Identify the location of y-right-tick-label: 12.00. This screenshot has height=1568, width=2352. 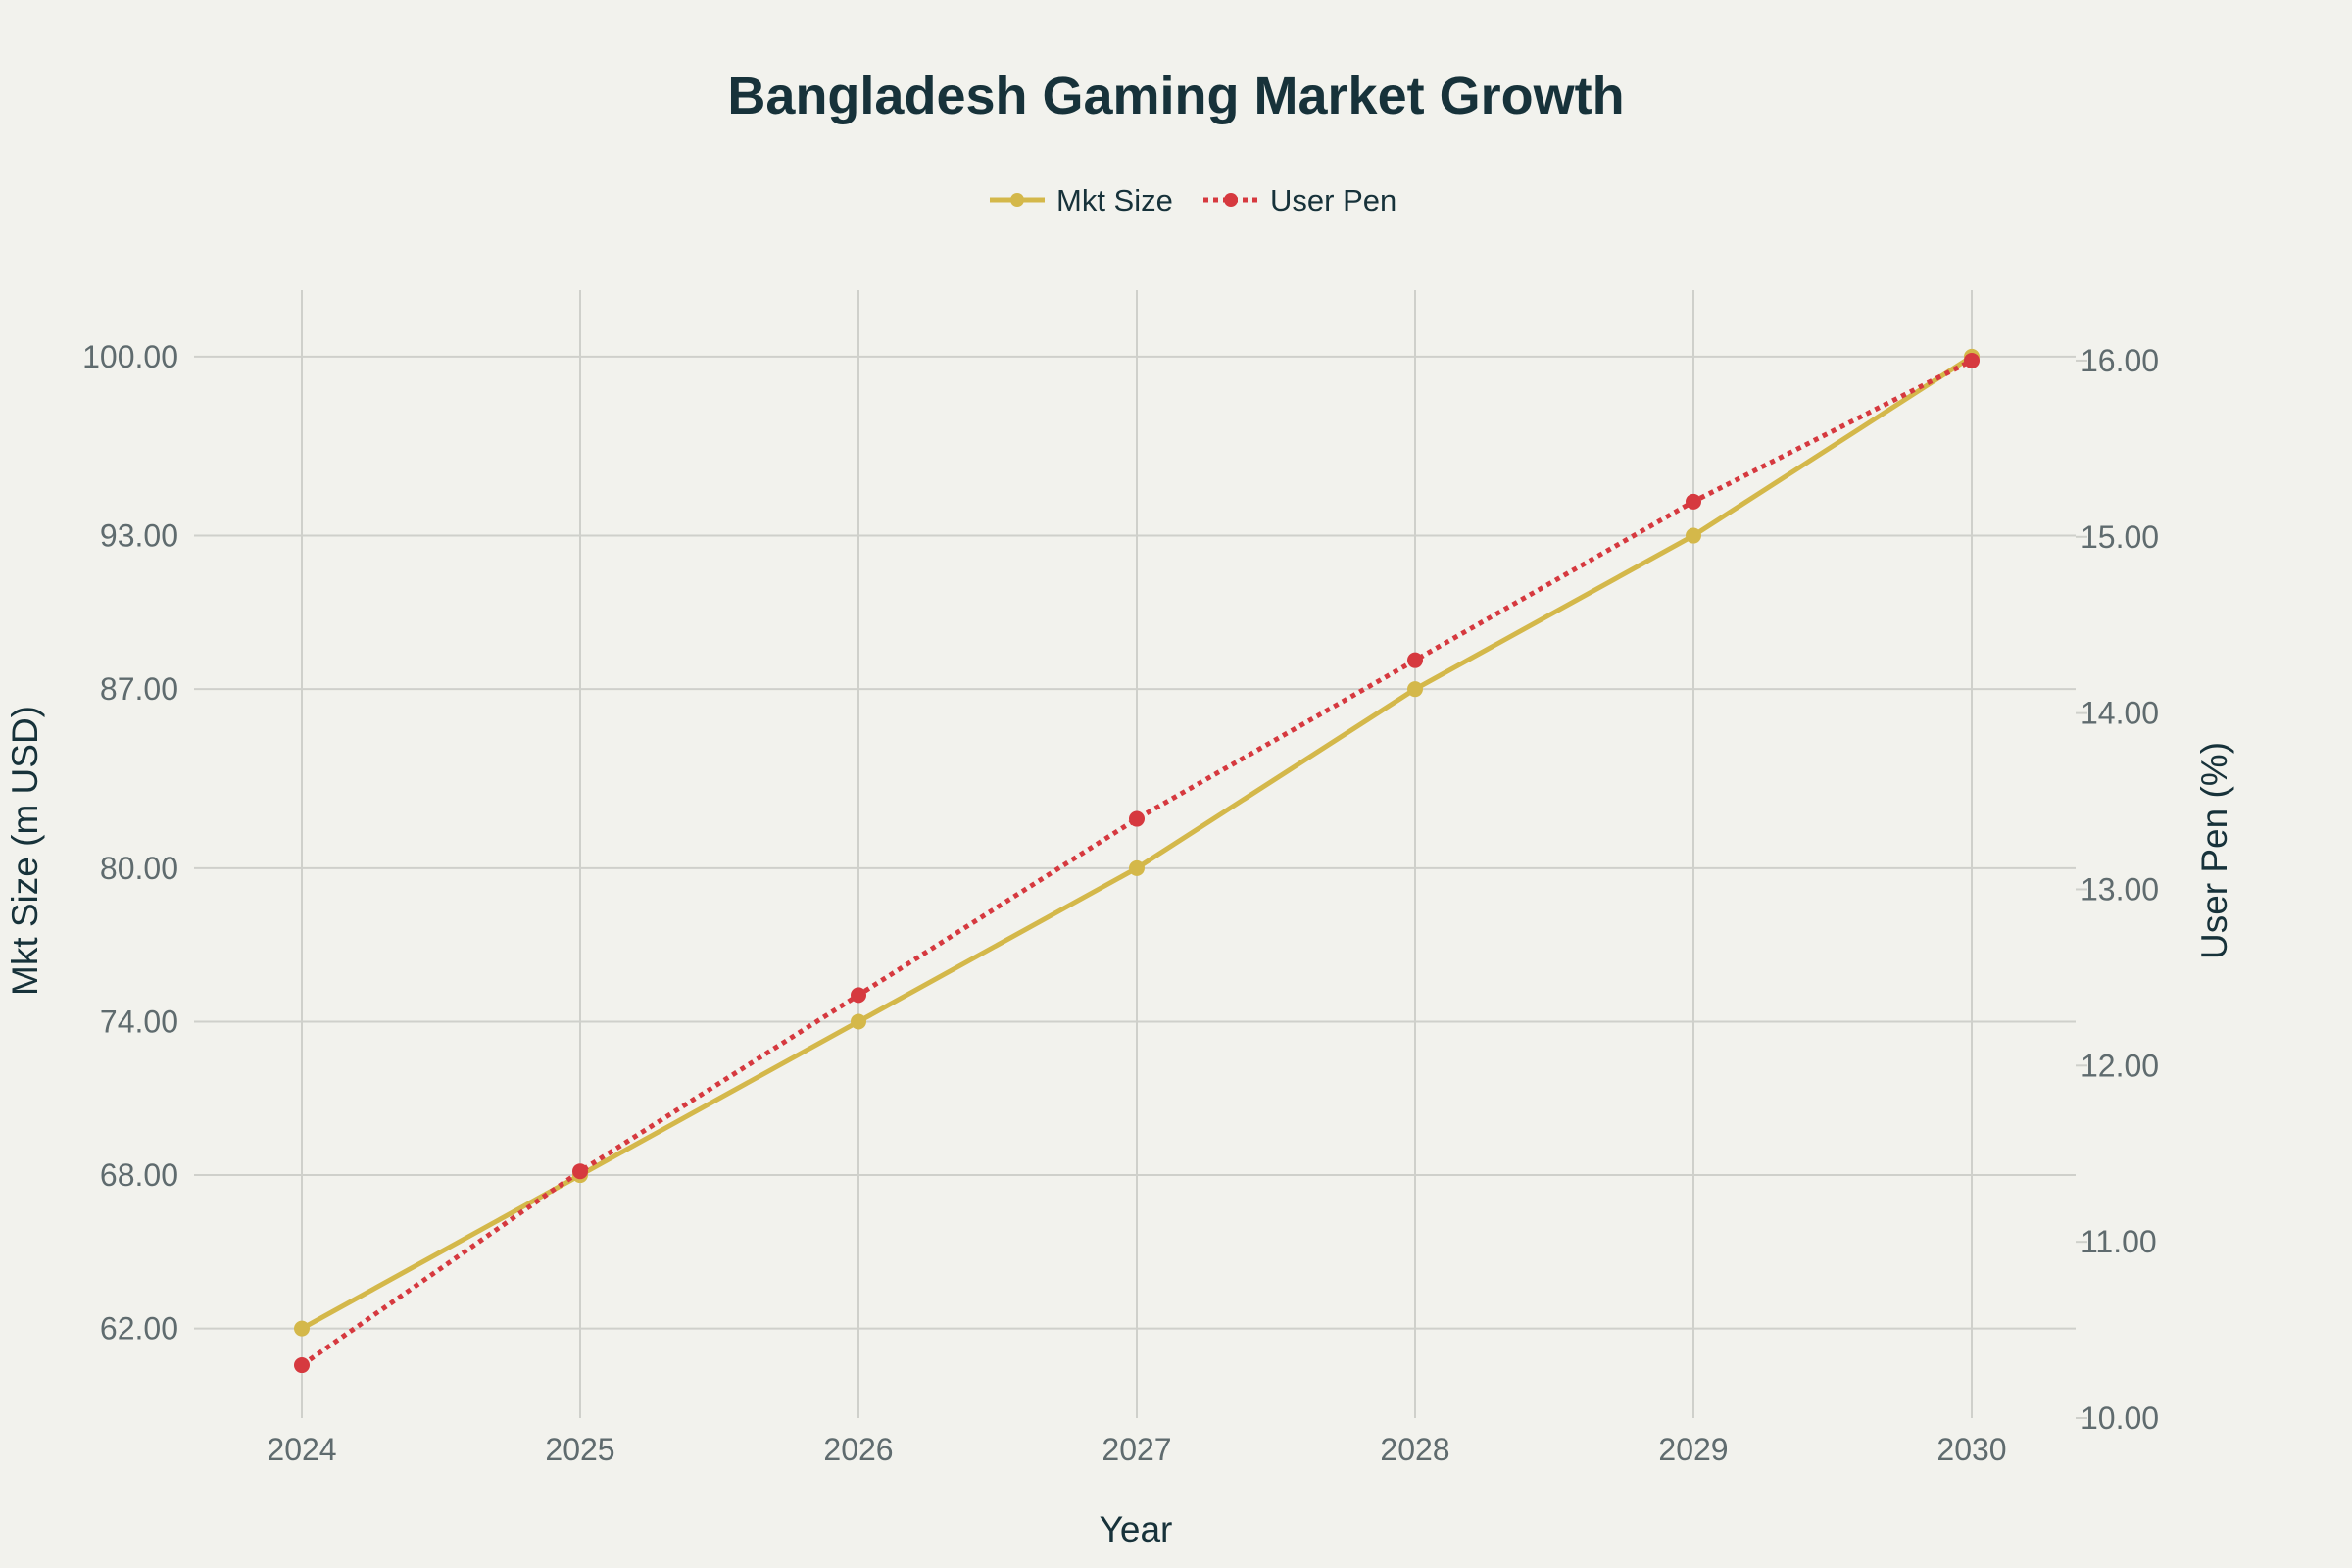
(2120, 1065).